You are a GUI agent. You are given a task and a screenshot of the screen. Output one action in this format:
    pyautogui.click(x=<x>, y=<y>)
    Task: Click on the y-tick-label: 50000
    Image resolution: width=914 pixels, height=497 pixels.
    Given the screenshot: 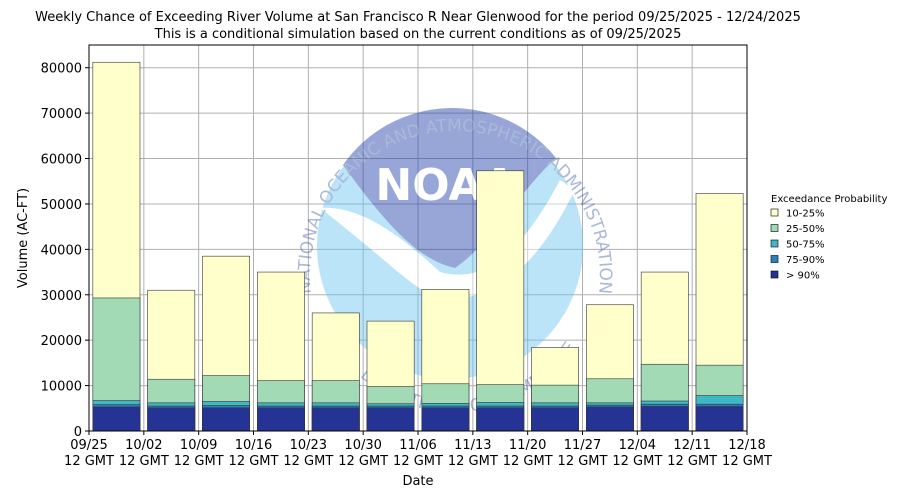 What is the action you would take?
    pyautogui.click(x=61, y=205)
    